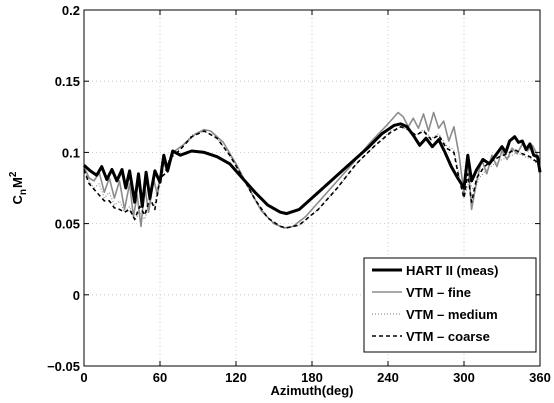  What do you see at coordinates (71, 152) in the screenshot?
I see `y-tick-label: 0.1` at bounding box center [71, 152].